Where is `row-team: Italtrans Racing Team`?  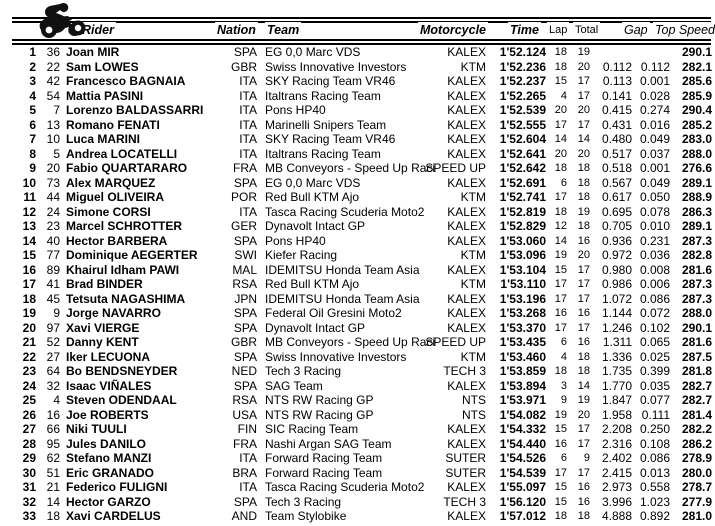
row-team: Italtrans Racing Team is located at coordinates (323, 153).